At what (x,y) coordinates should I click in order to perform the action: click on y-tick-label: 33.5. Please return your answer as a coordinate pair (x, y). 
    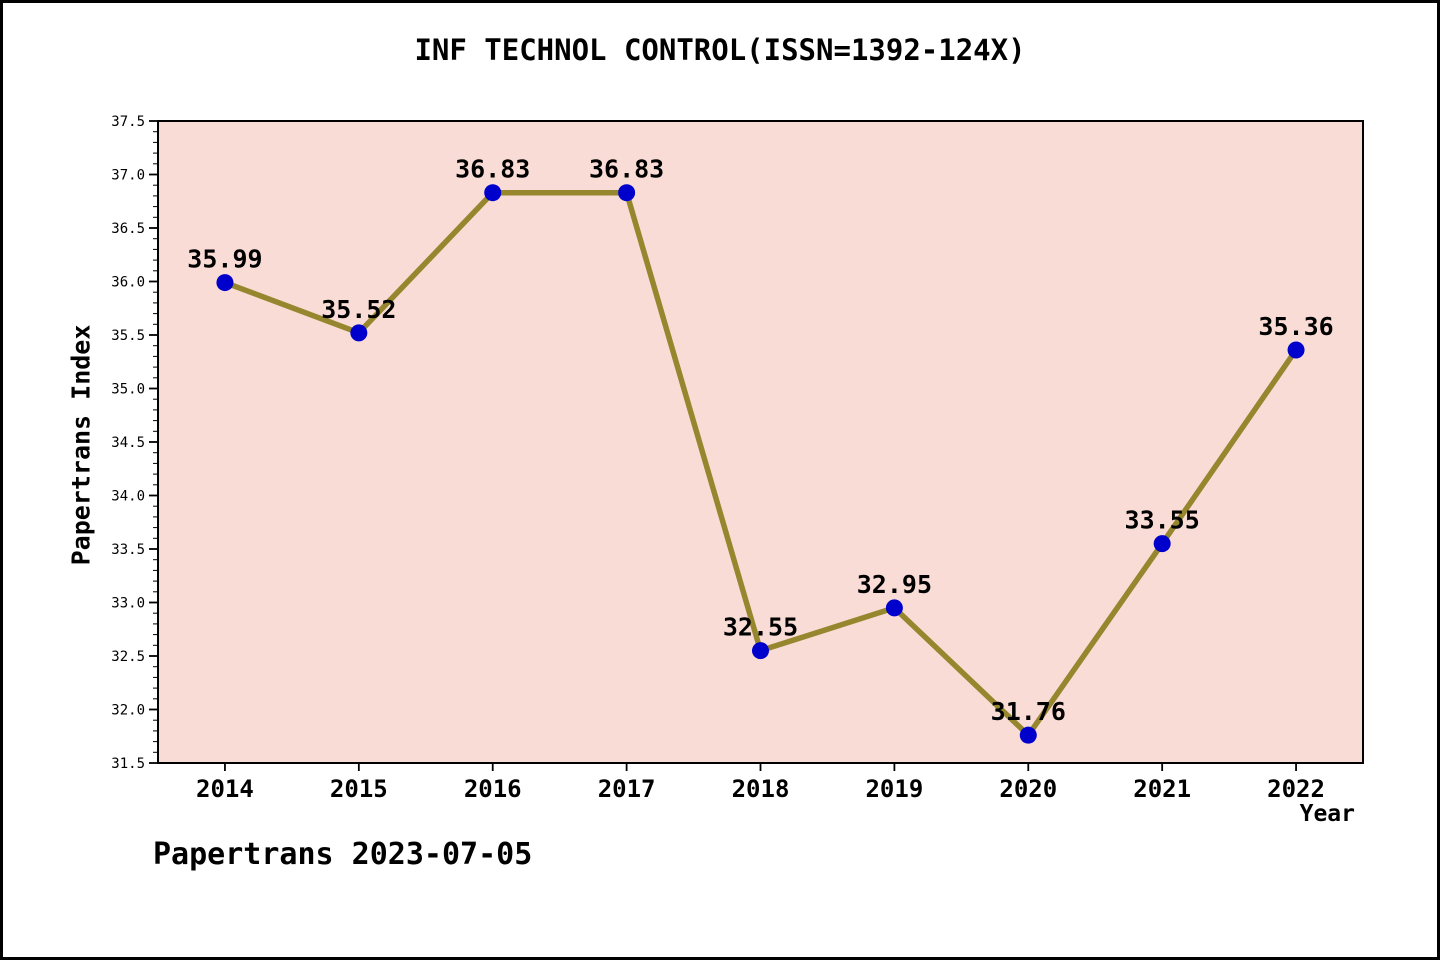
    Looking at the image, I should click on (128, 550).